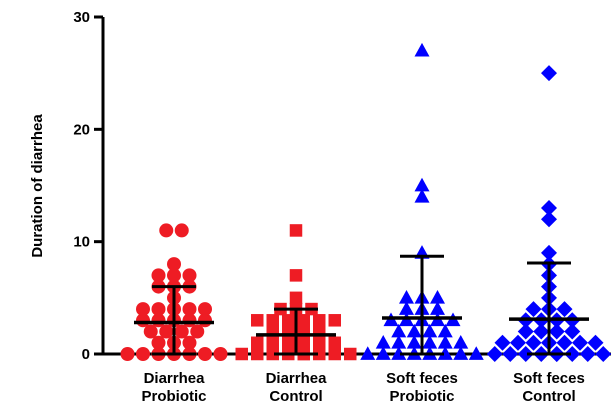 The width and height of the screenshot is (611, 412). I want to click on y-tick-label: 10, so click(81, 242).